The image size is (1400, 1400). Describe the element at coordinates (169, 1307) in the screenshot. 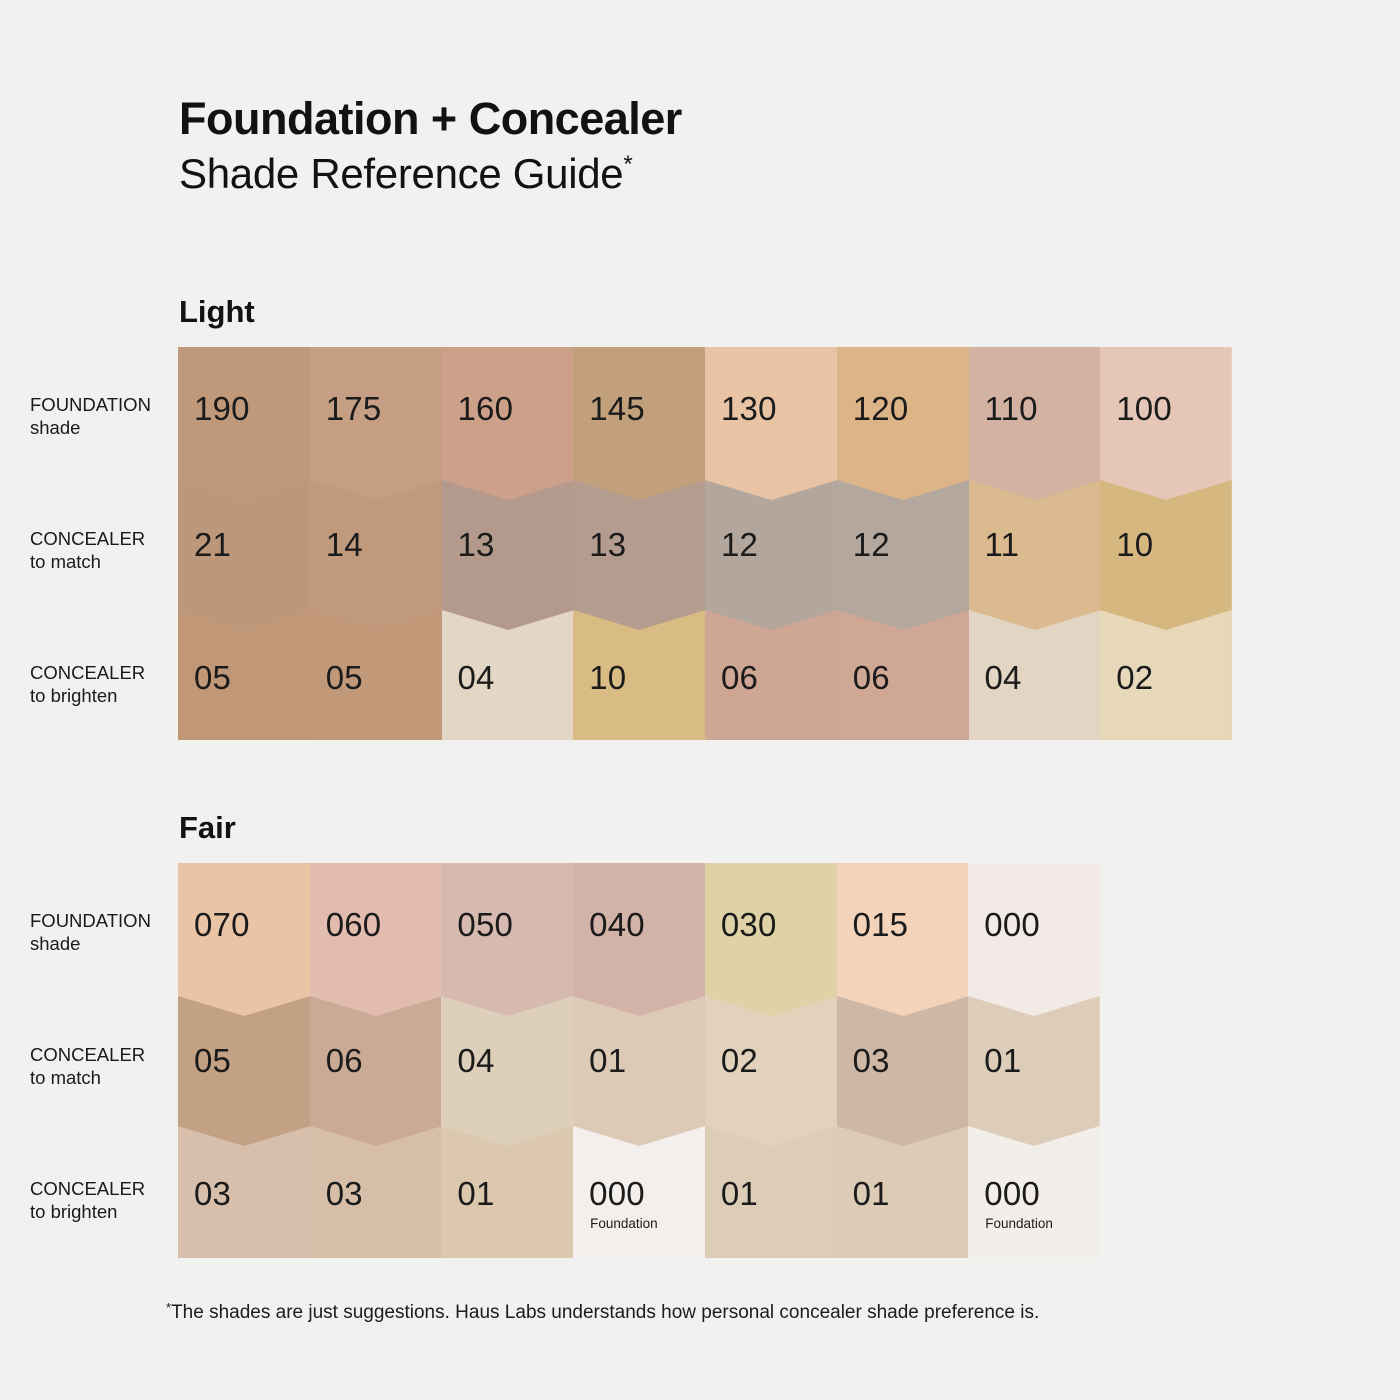

I see `footnote-asterisk: *` at that location.